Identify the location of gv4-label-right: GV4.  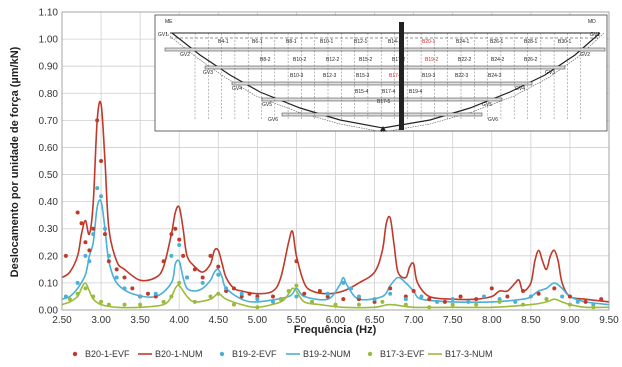
(520, 89).